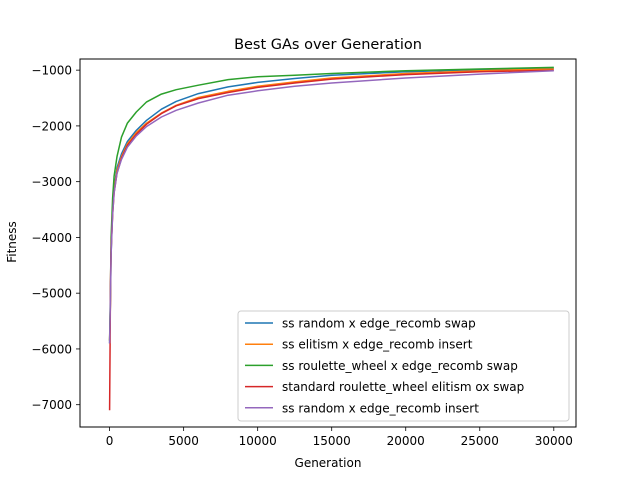  I want to click on y-tick-label: −6000, so click(51, 349).